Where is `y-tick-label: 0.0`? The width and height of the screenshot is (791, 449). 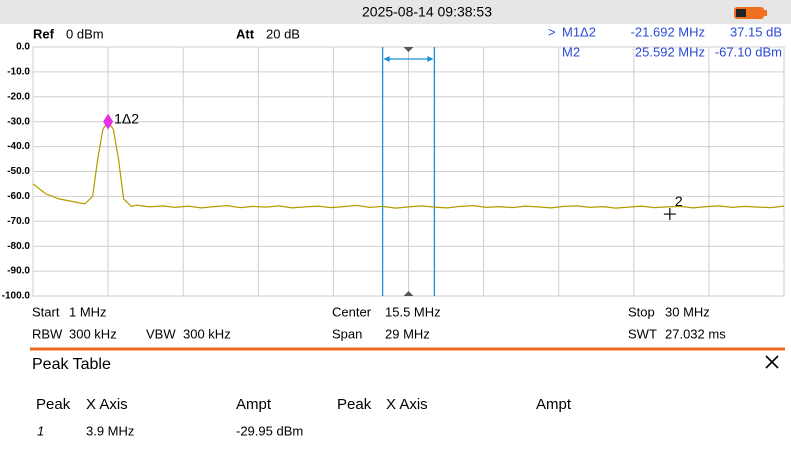
y-tick-label: 0.0 is located at coordinates (23, 47).